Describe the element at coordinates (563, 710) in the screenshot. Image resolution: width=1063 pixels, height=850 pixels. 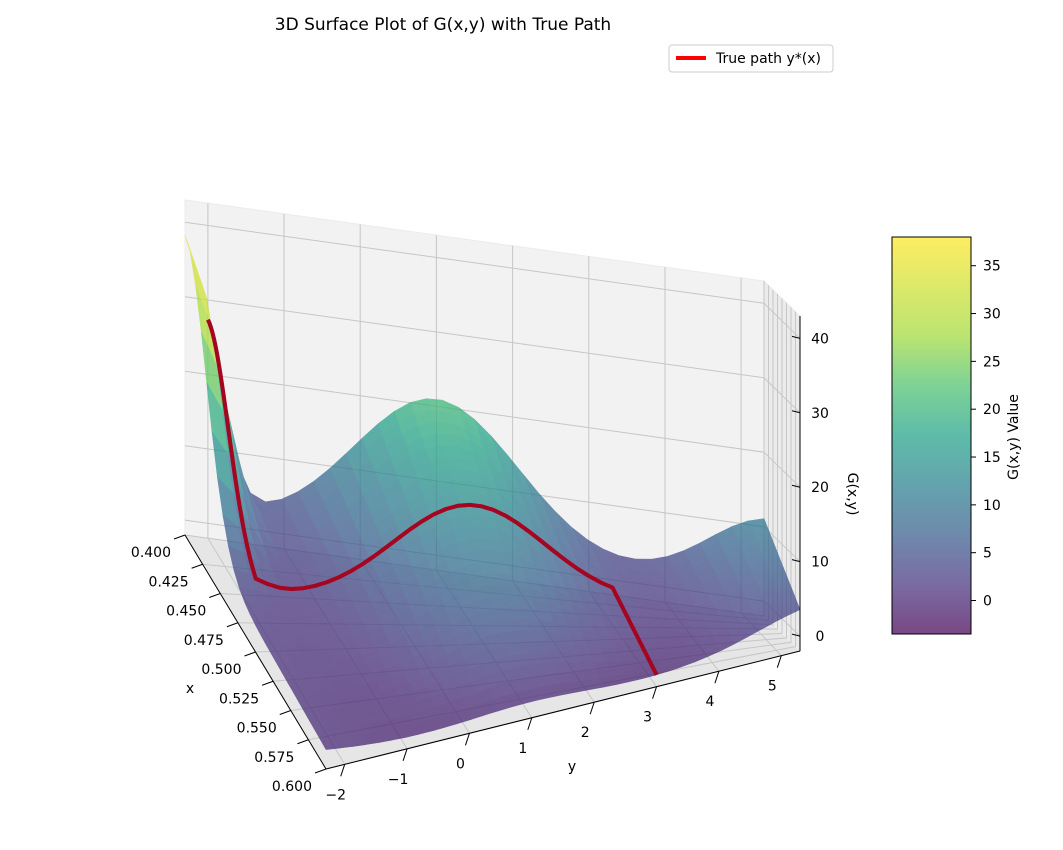
I see `y-axis-line` at that location.